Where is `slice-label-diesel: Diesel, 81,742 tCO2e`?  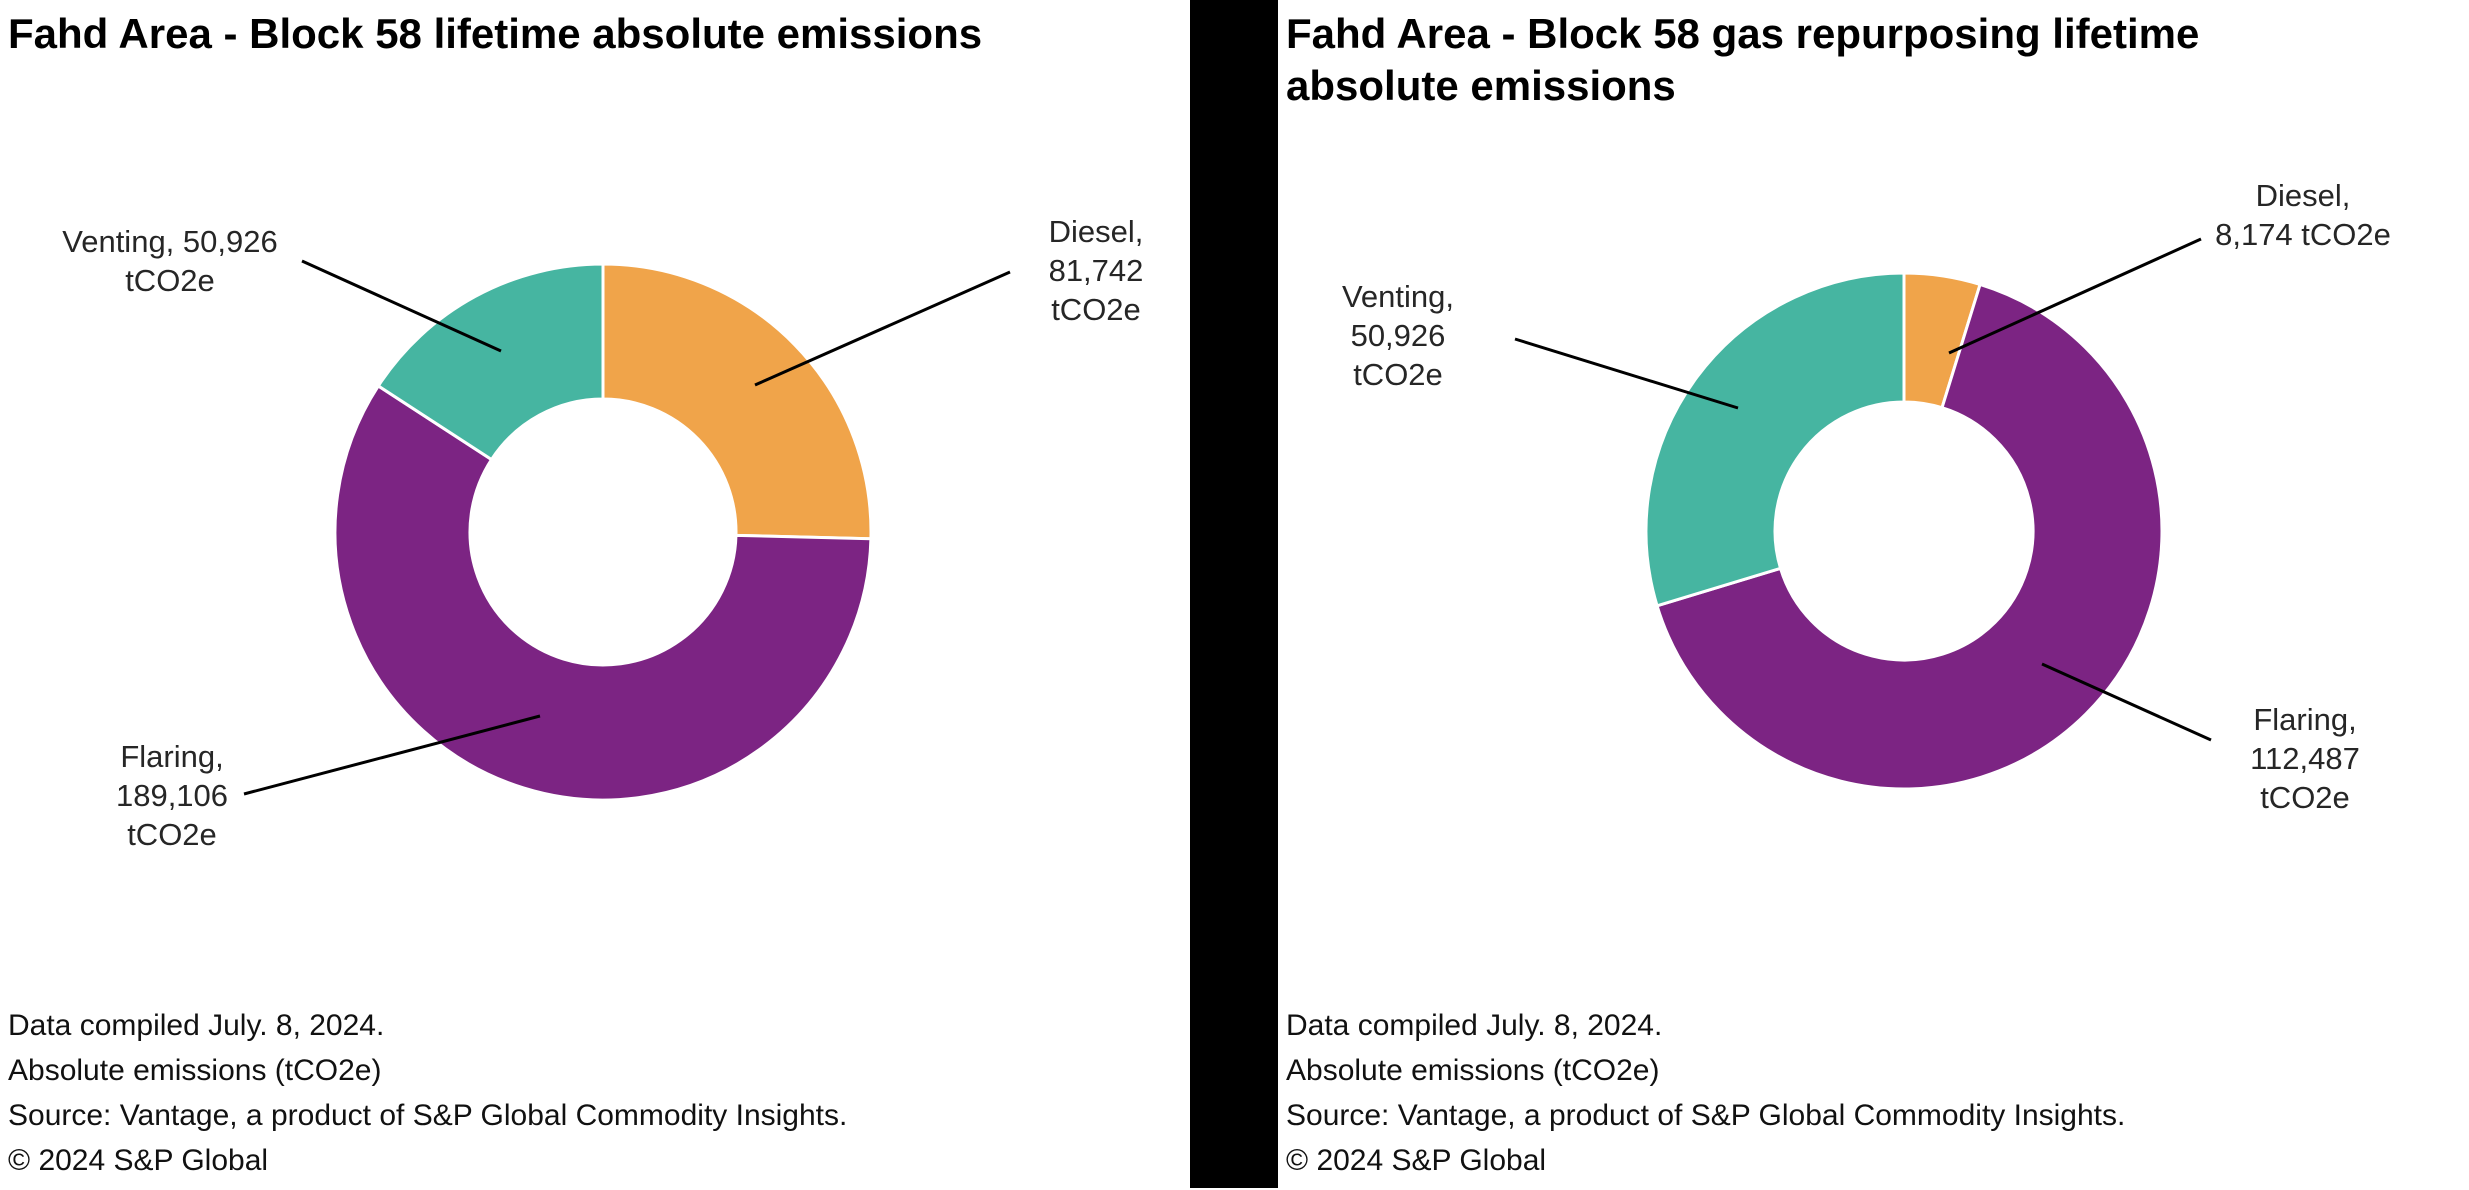
slice-label-diesel: Diesel, 81,742 tCO2e is located at coordinates (1096, 270).